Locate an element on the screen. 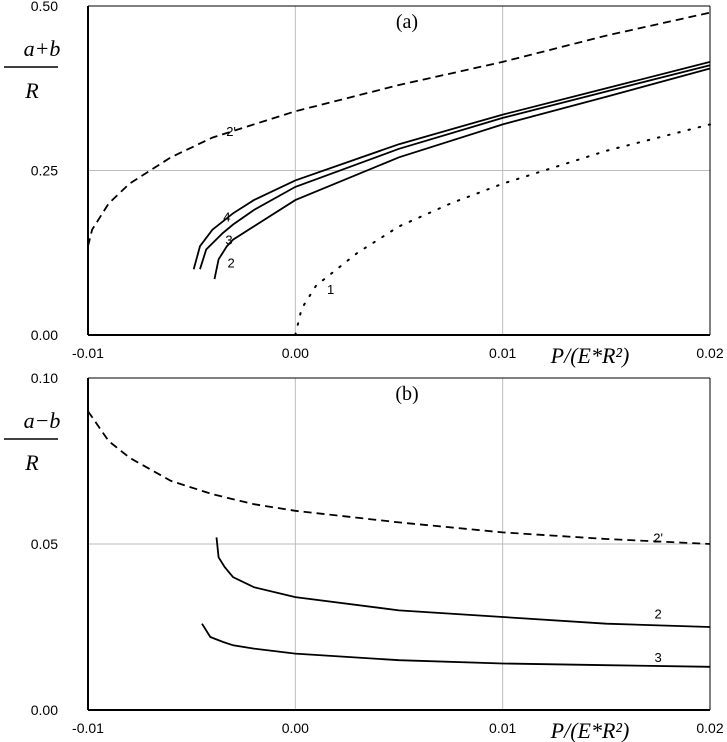  panel-title: (a) is located at coordinates (407, 22).